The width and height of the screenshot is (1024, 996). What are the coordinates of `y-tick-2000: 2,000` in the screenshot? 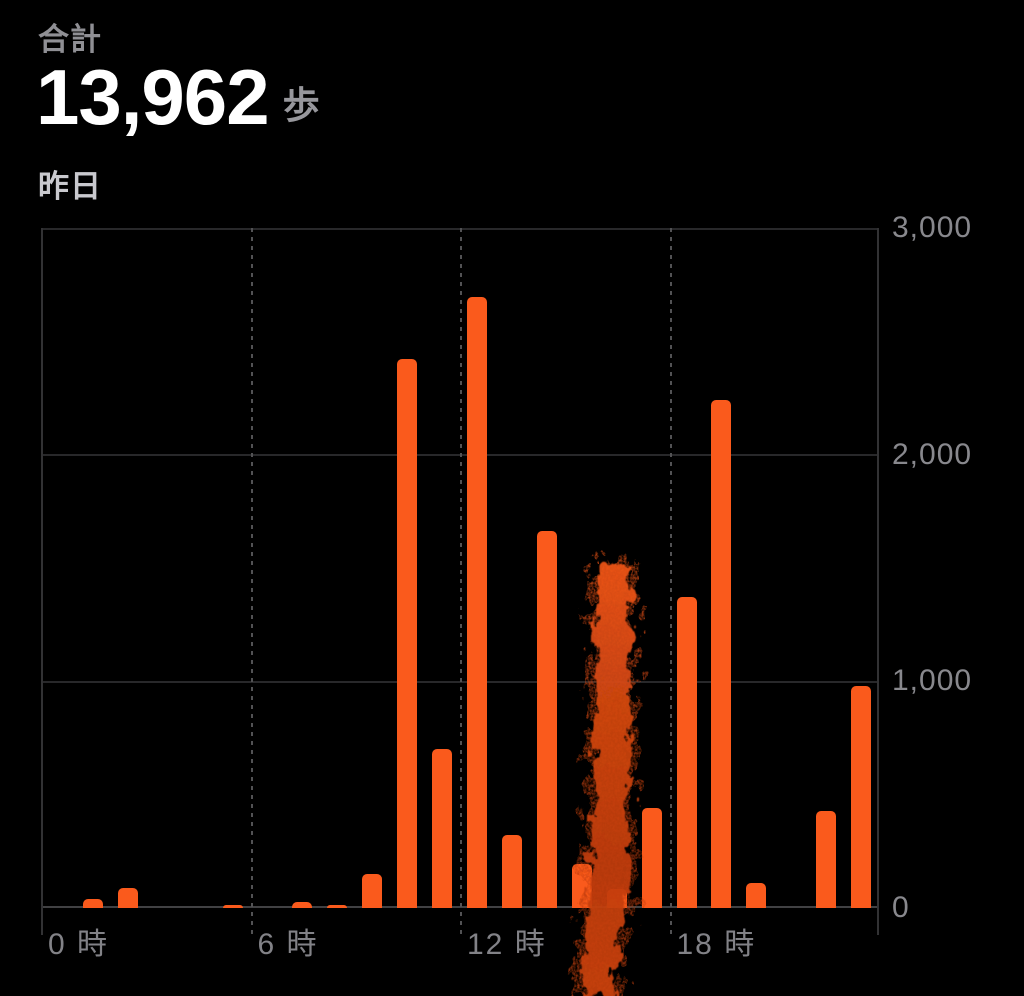 It's located at (932, 454).